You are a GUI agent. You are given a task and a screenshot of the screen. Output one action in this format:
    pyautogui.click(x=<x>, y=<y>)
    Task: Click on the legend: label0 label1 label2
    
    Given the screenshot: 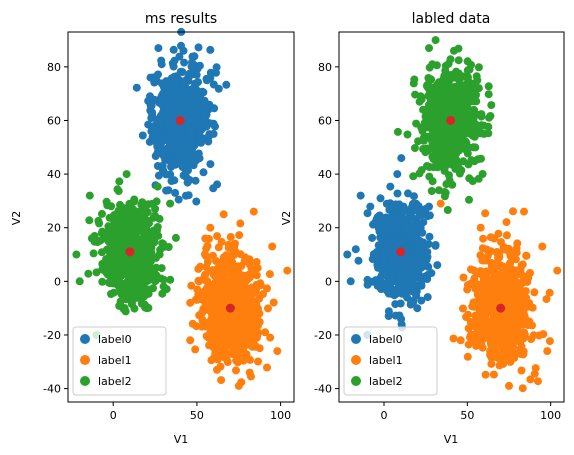 What is the action you would take?
    pyautogui.click(x=390, y=361)
    